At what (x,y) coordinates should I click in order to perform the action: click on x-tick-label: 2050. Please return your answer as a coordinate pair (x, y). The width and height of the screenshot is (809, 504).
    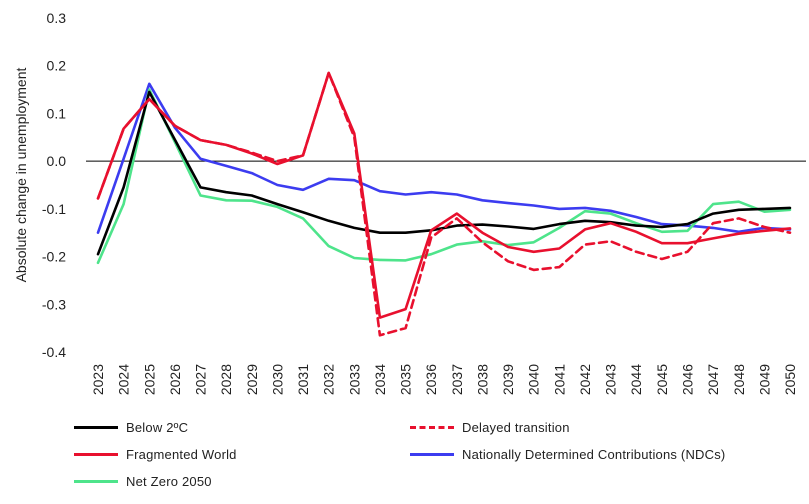
    Looking at the image, I should click on (790, 379).